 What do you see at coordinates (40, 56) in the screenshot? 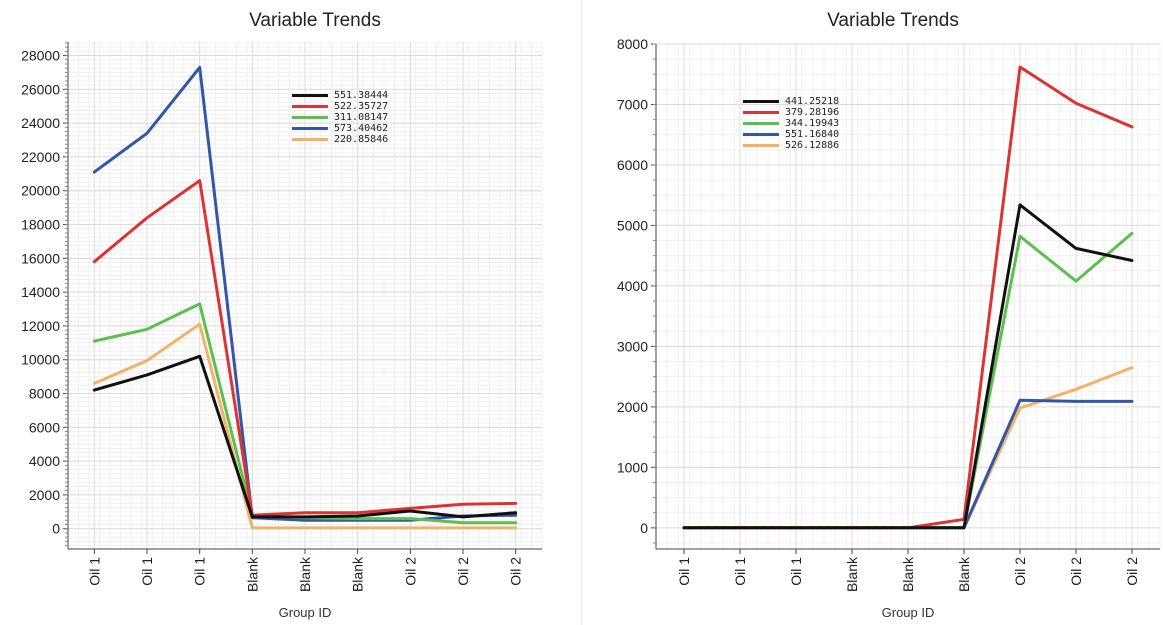
I see `y-tick-label: 28000` at bounding box center [40, 56].